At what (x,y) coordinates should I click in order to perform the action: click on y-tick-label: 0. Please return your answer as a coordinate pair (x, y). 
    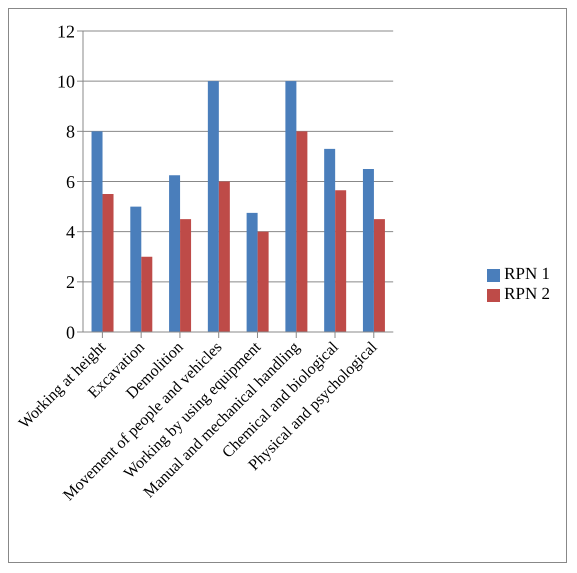
    Looking at the image, I should click on (70, 332).